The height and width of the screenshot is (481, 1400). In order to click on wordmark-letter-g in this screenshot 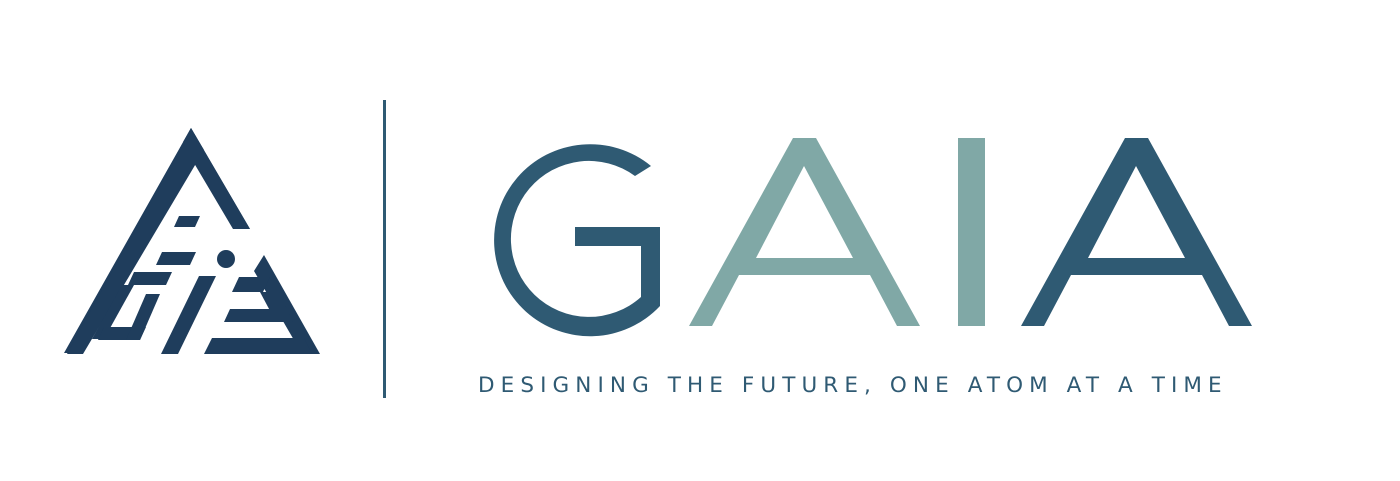, I will do `click(577, 240)`.